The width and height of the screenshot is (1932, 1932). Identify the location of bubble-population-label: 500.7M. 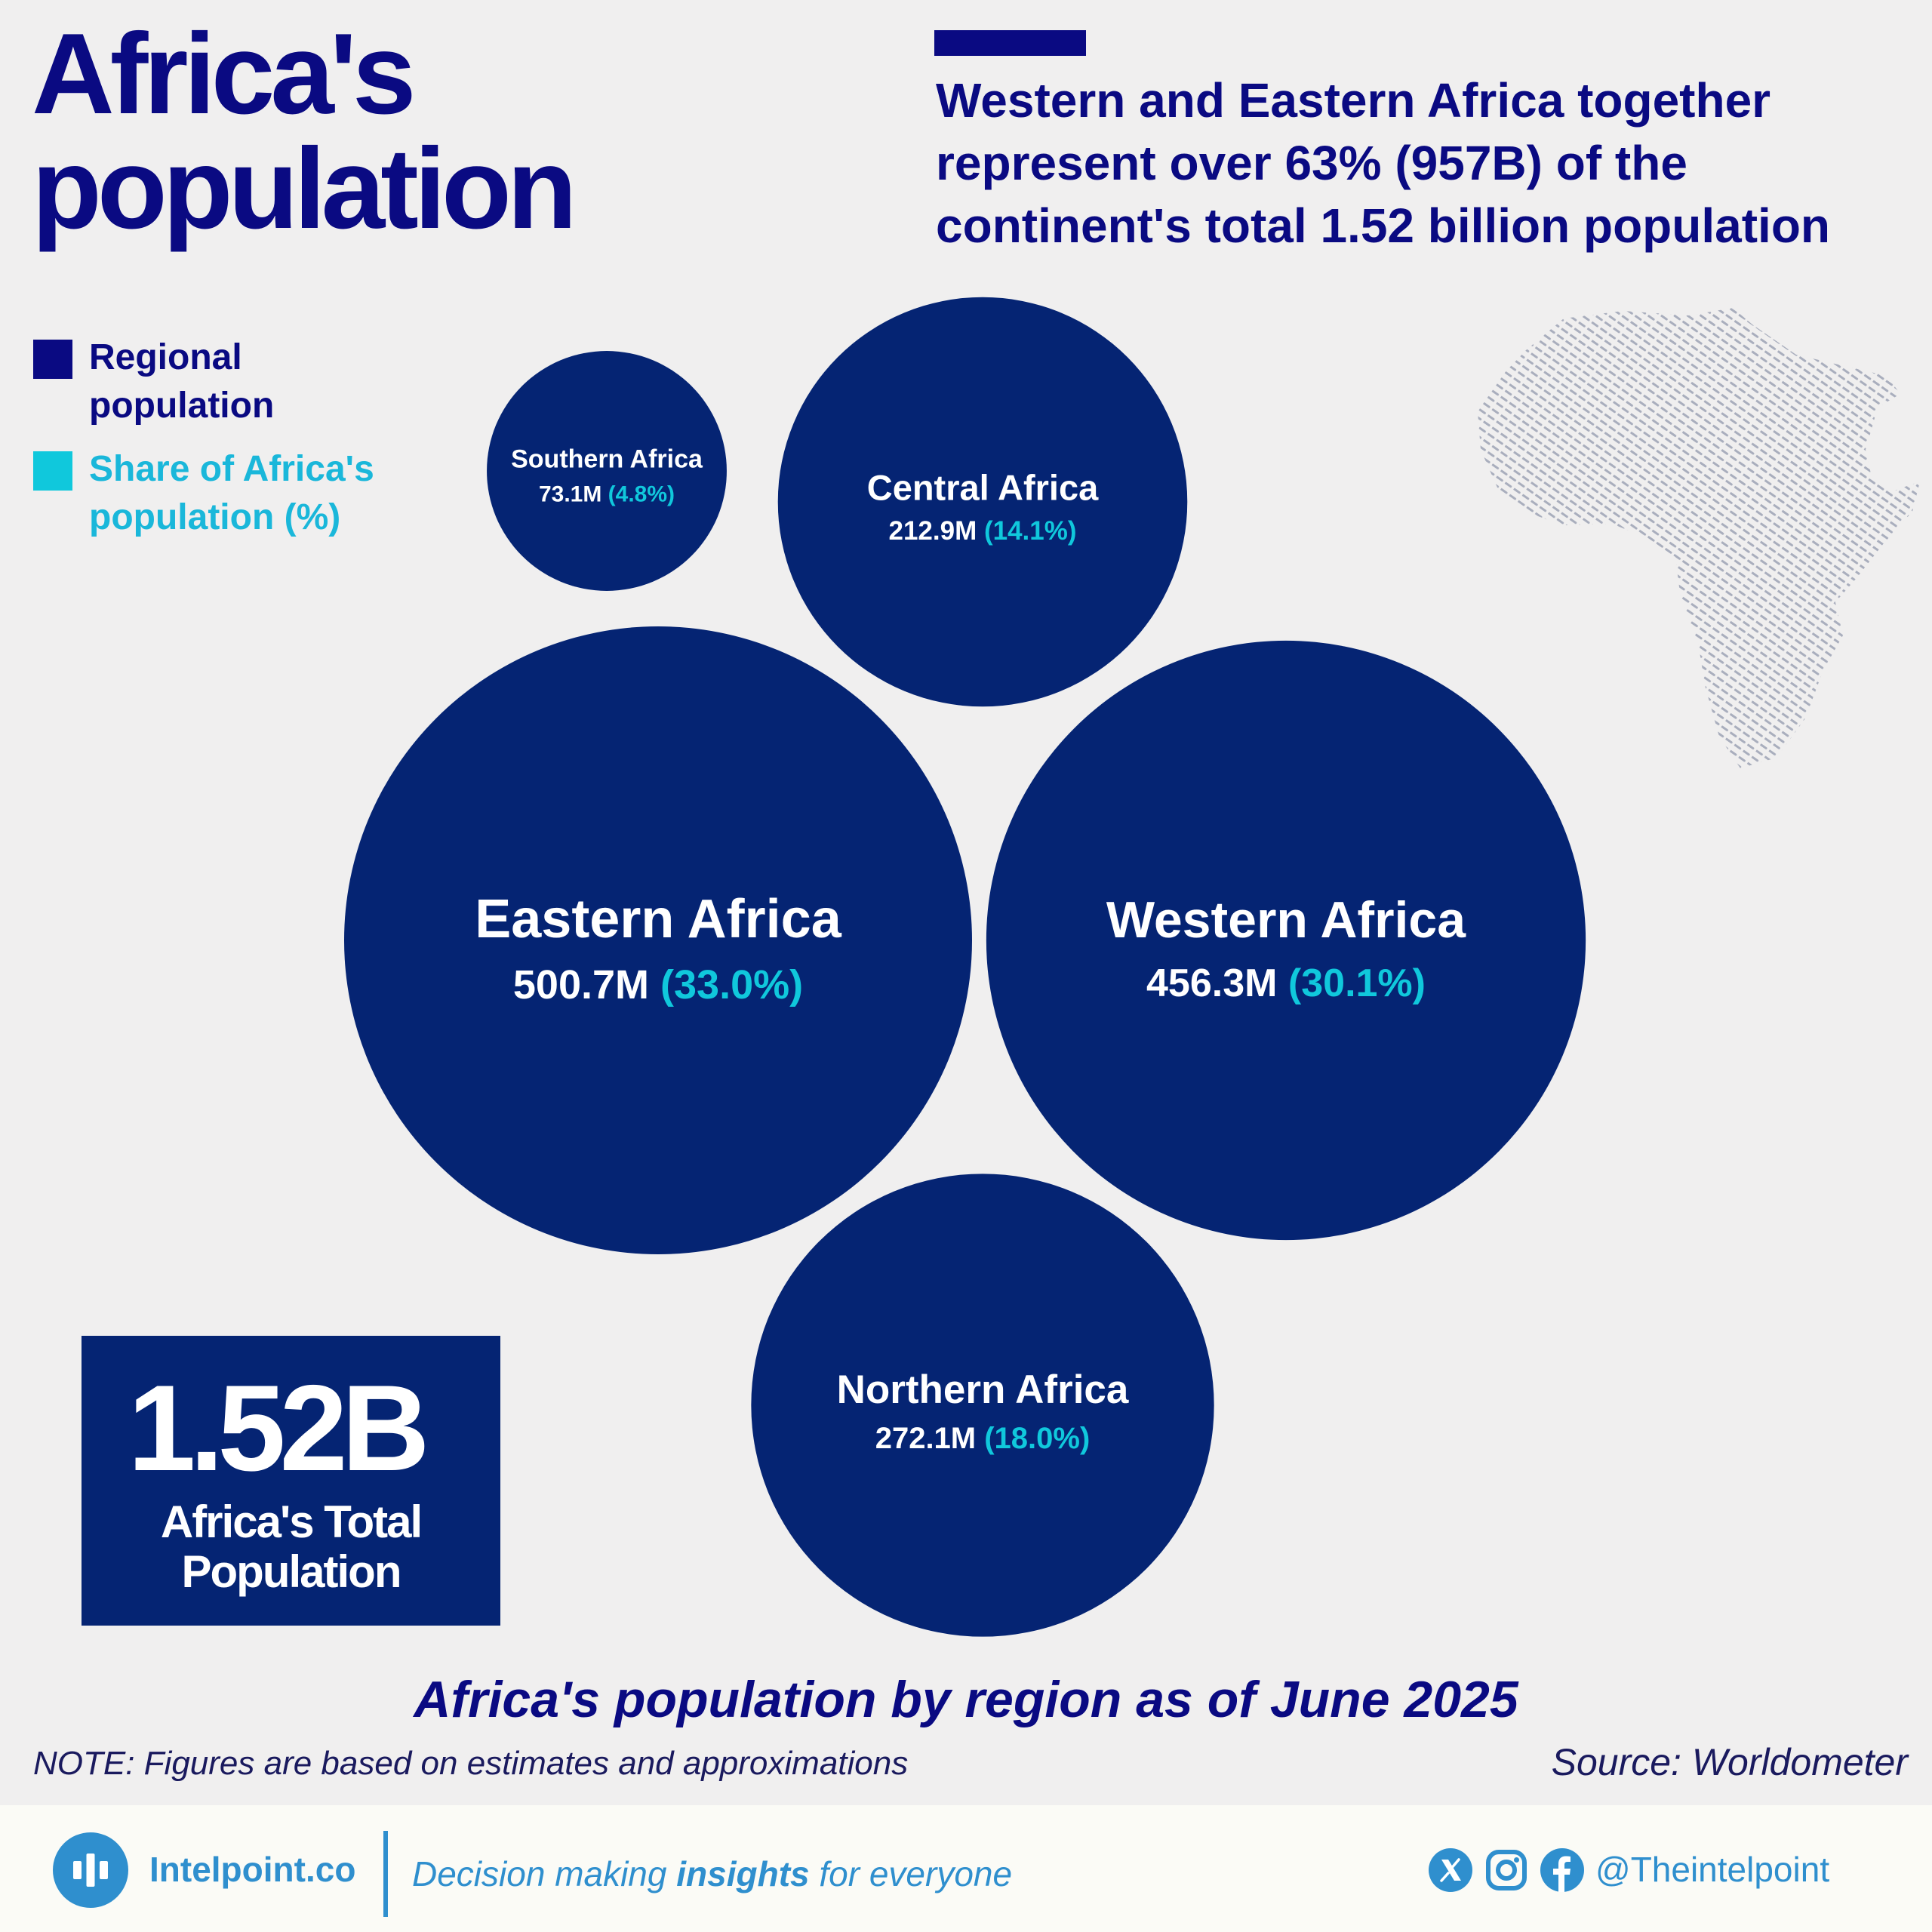
(586, 985).